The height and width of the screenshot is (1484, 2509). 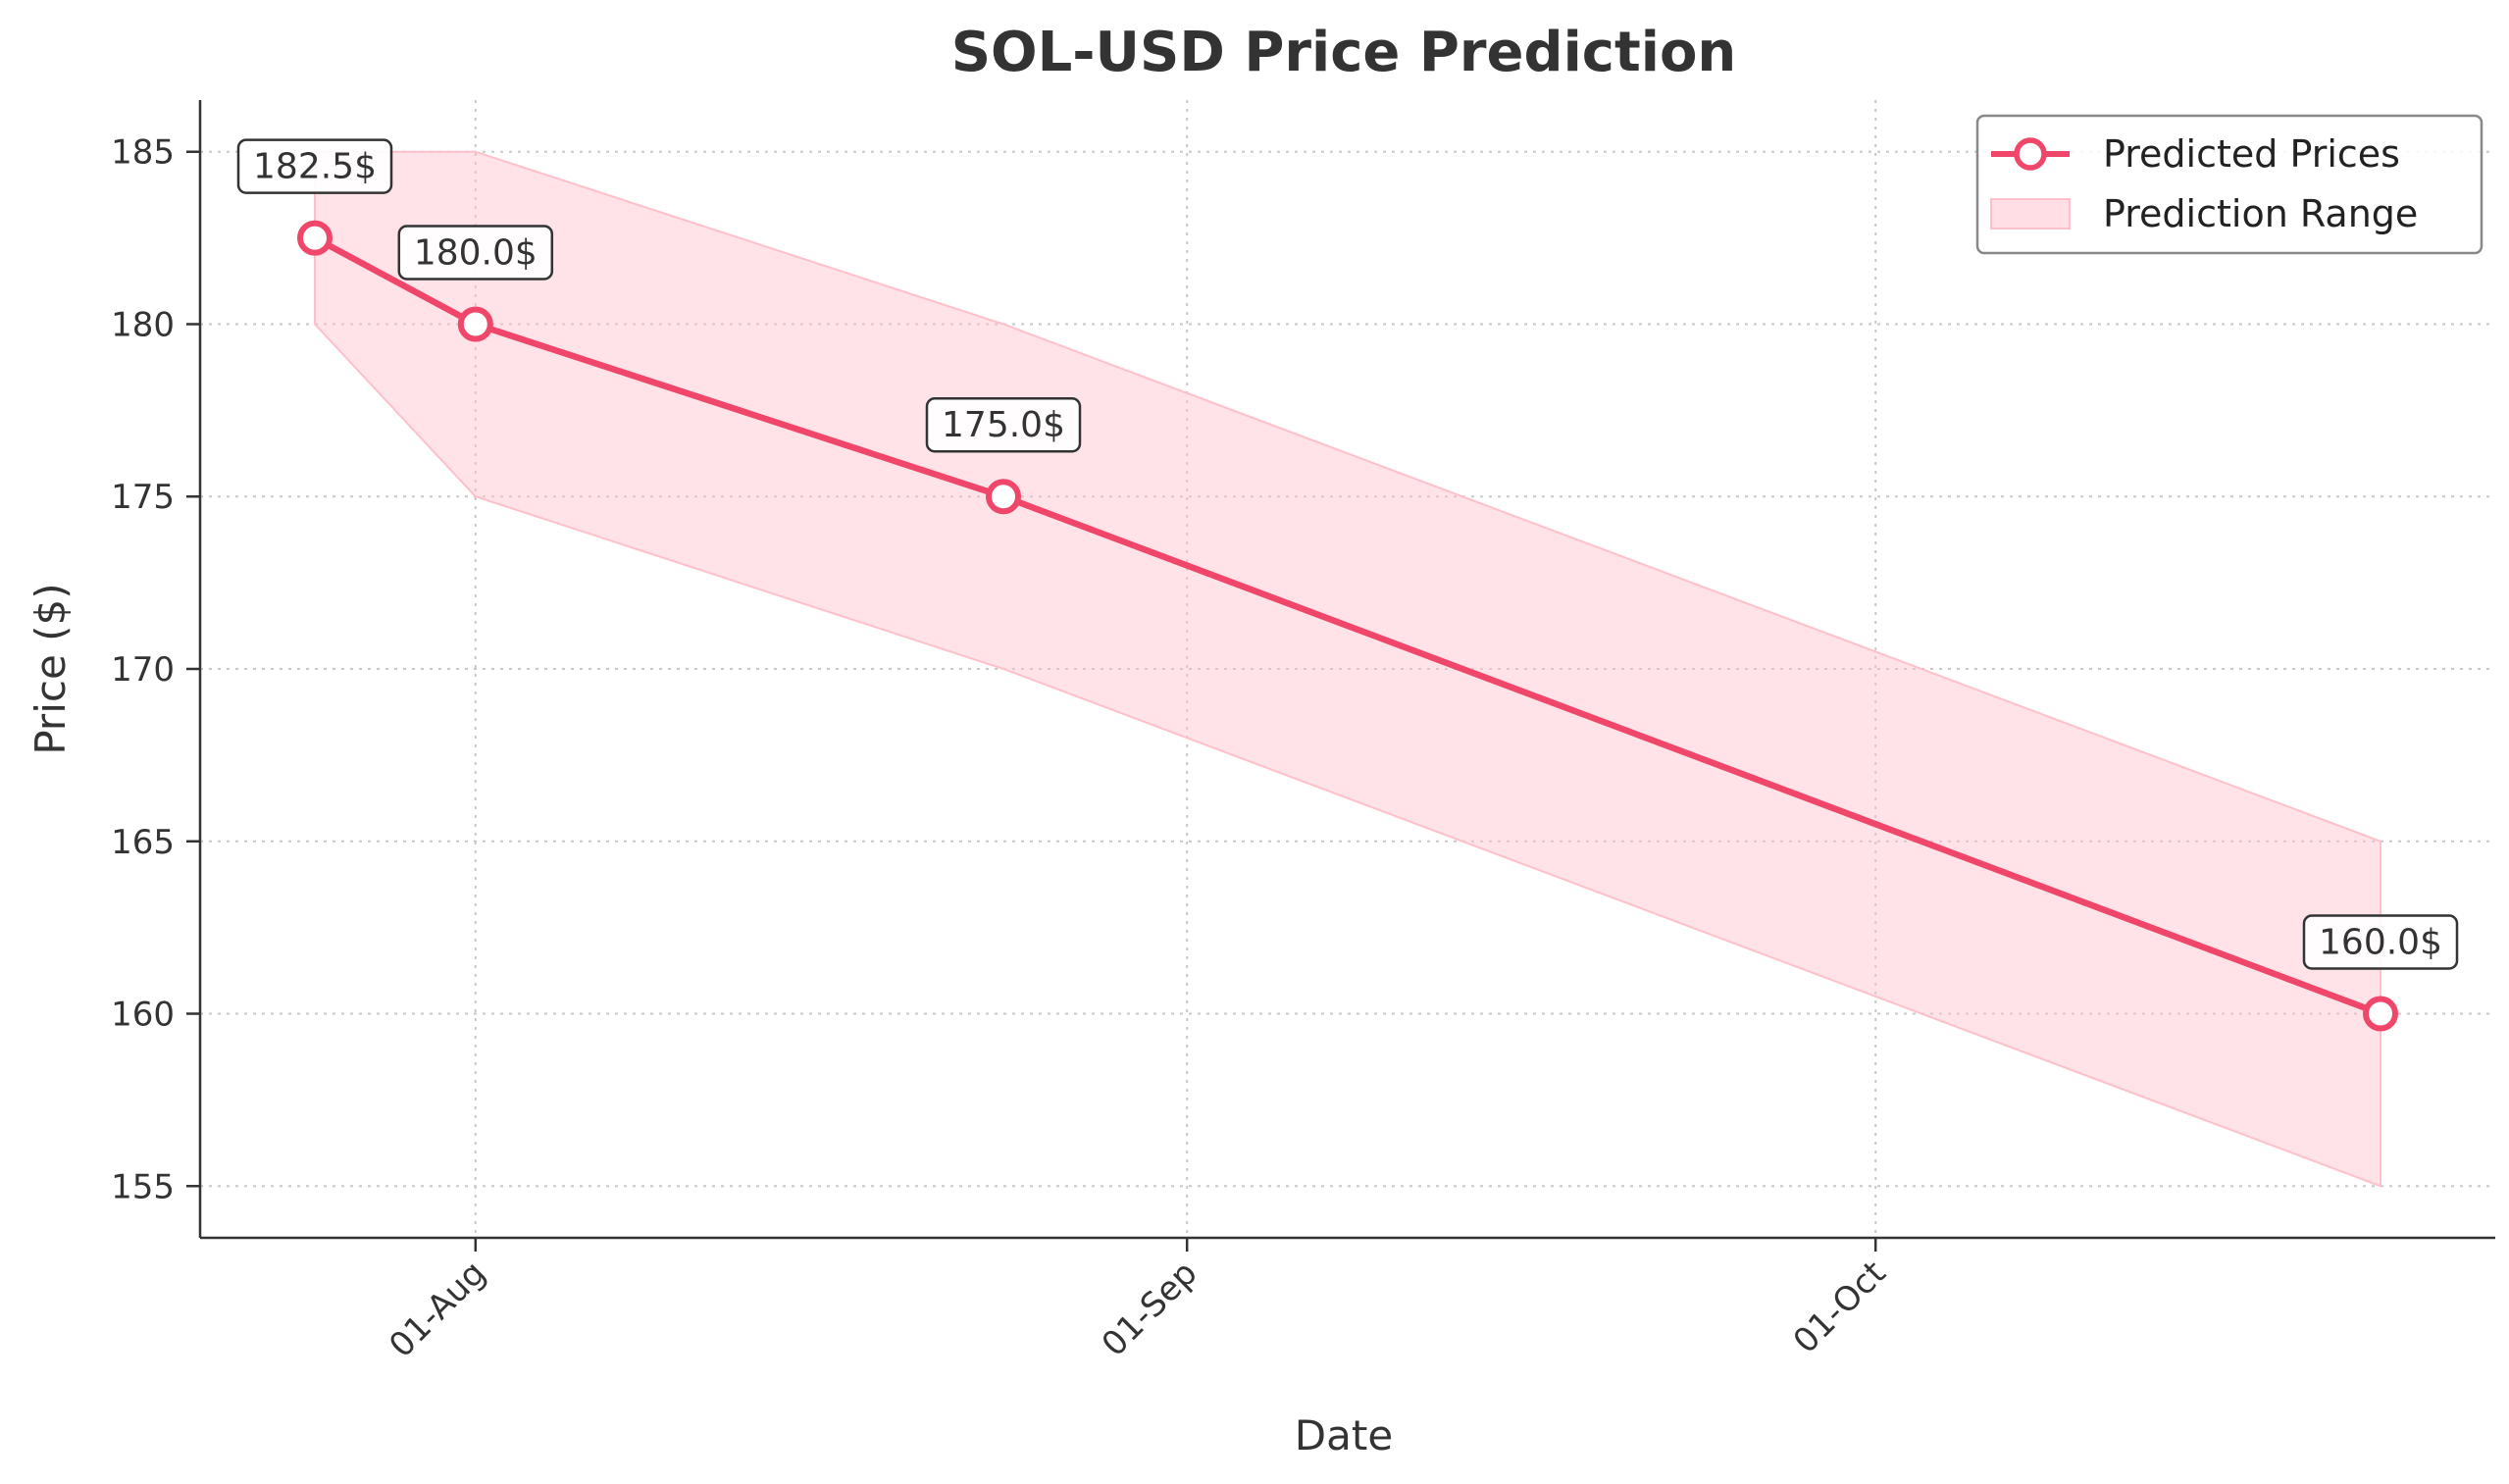 I want to click on y-tick-label: 160, so click(x=143, y=1015).